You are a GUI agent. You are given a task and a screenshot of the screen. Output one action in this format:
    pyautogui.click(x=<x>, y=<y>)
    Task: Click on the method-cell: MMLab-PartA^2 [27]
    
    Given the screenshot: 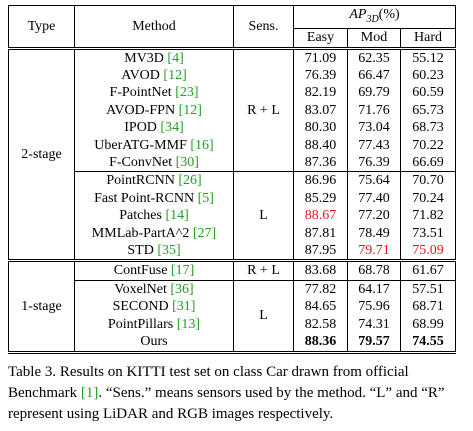 What is the action you would take?
    pyautogui.click(x=154, y=233)
    